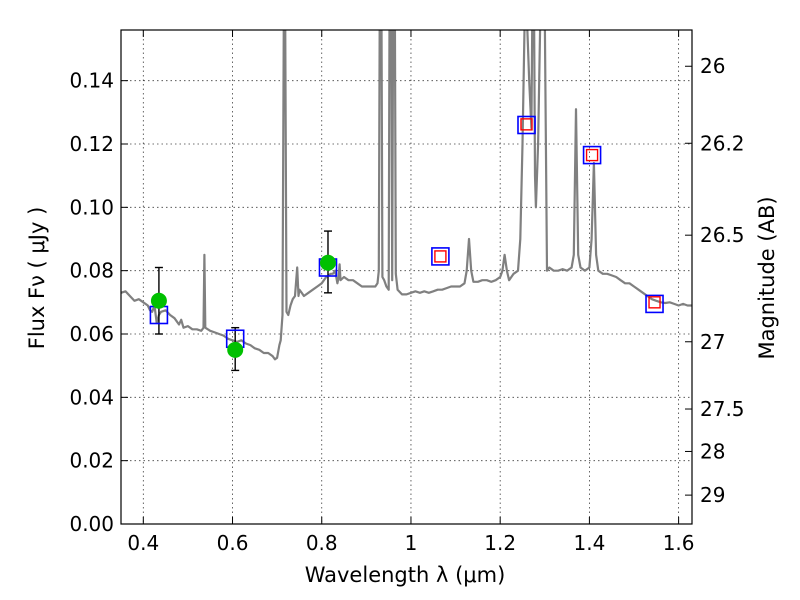 The height and width of the screenshot is (600, 800). I want to click on x-tick-label: 0.4, so click(143, 543).